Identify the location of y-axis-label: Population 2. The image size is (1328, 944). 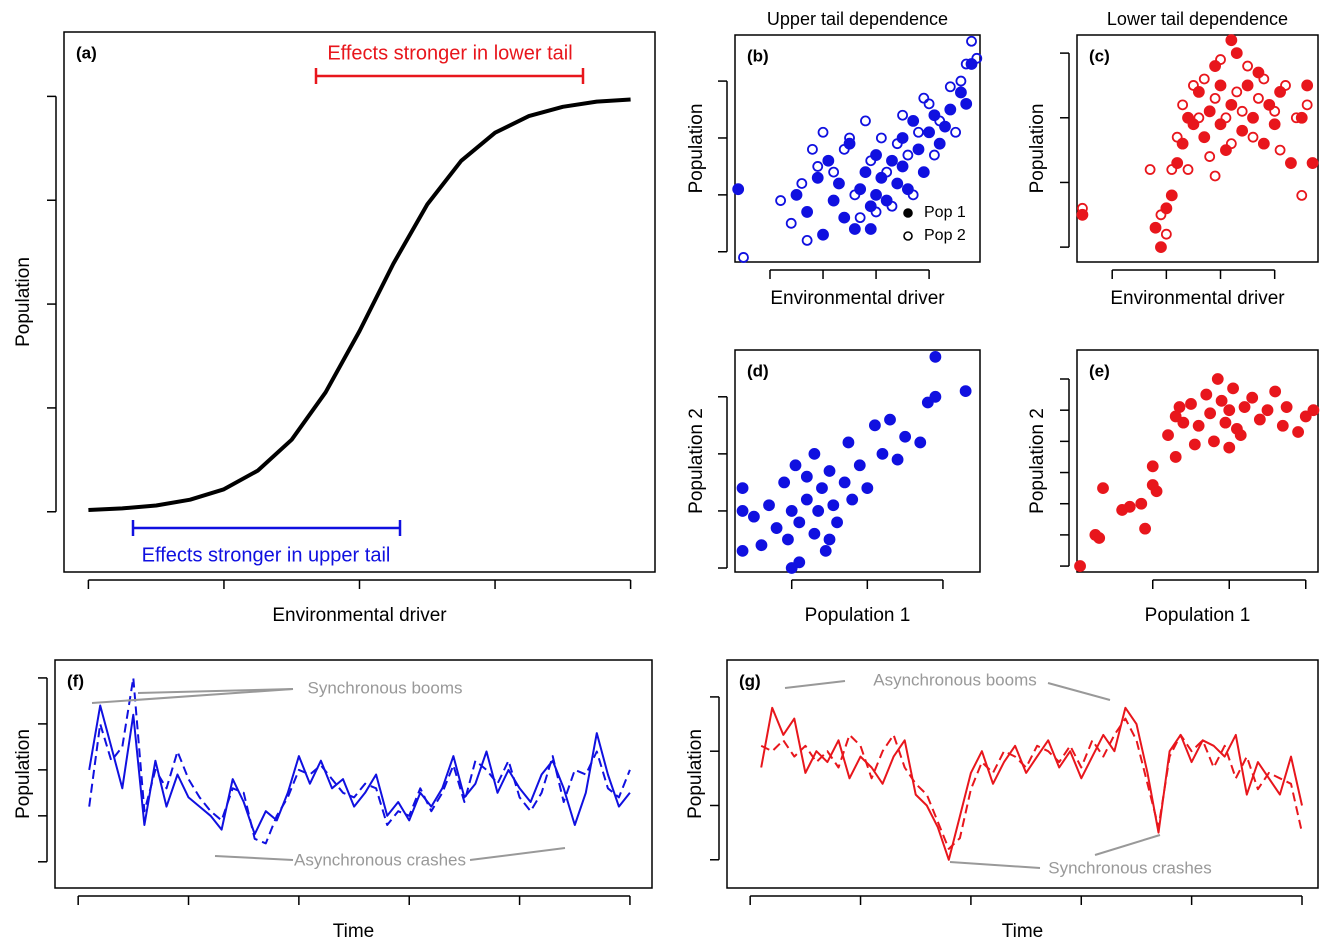
(696, 461).